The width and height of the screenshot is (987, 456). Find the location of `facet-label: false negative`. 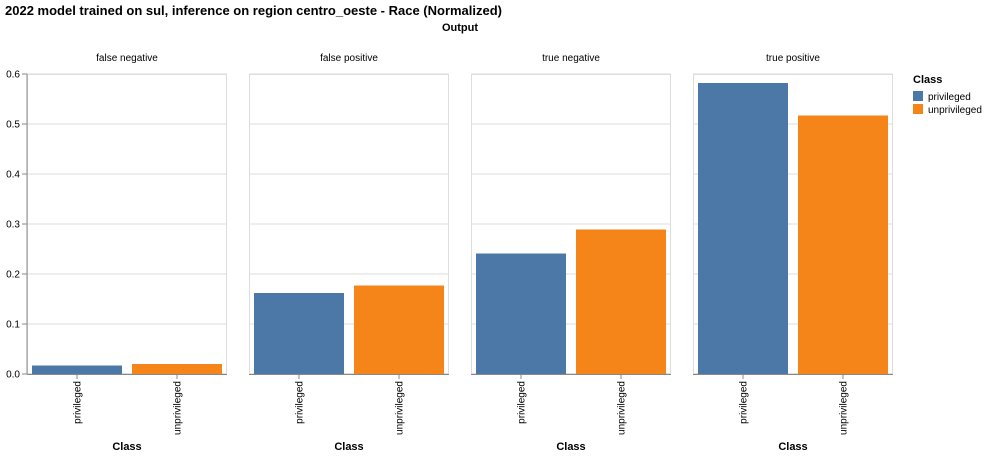

facet-label: false negative is located at coordinates (127, 58).